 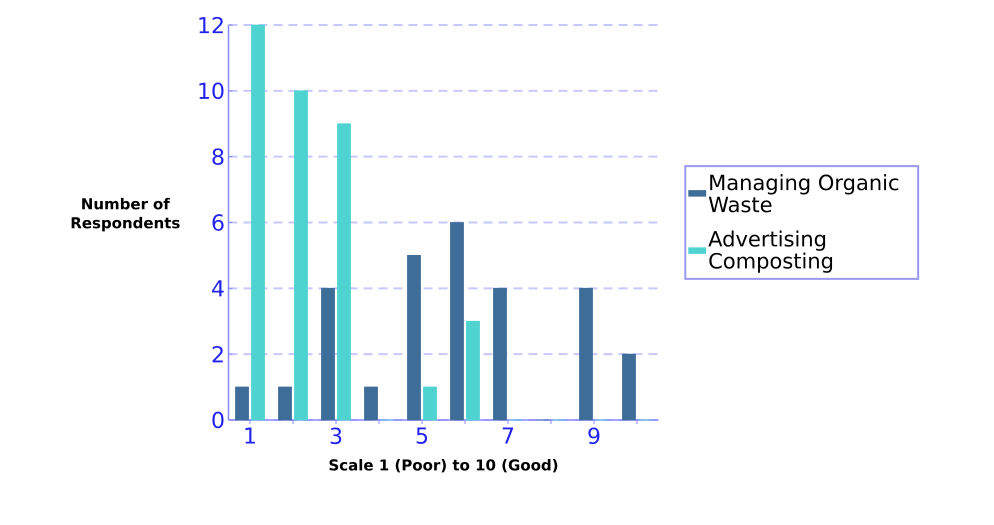 I want to click on y-tick-label: 12, so click(x=211, y=25).